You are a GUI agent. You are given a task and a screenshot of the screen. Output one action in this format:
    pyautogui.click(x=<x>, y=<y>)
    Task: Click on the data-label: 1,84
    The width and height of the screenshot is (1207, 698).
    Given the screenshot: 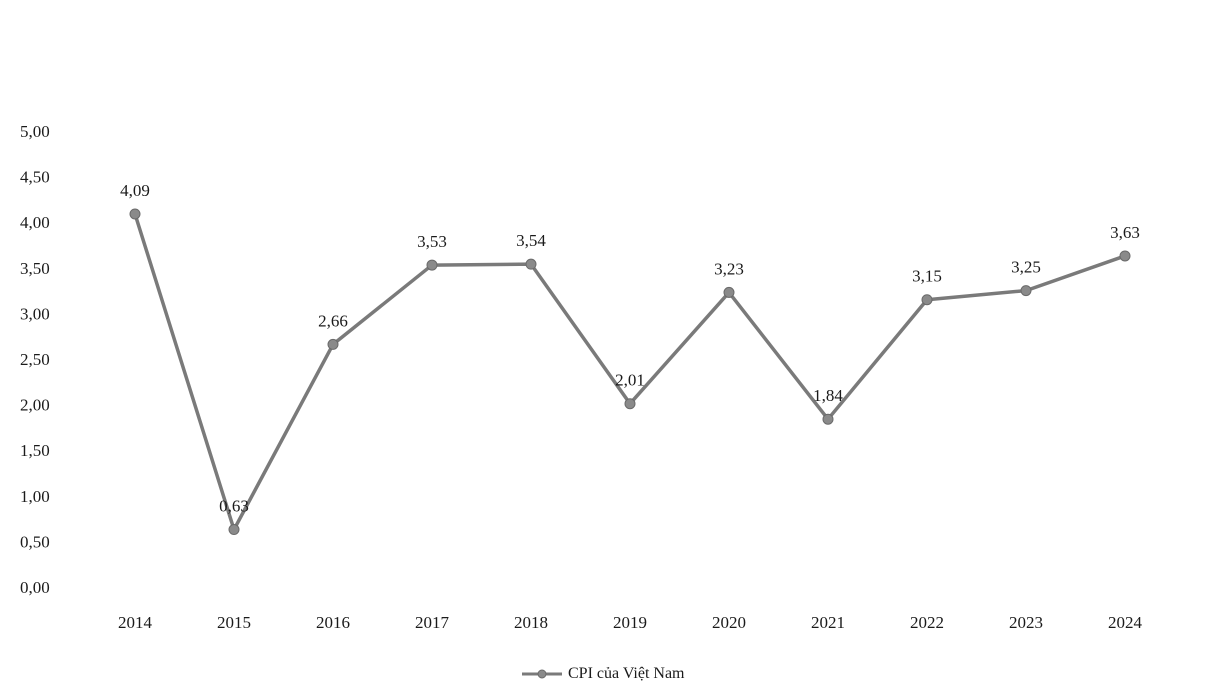 What is the action you would take?
    pyautogui.click(x=828, y=395)
    